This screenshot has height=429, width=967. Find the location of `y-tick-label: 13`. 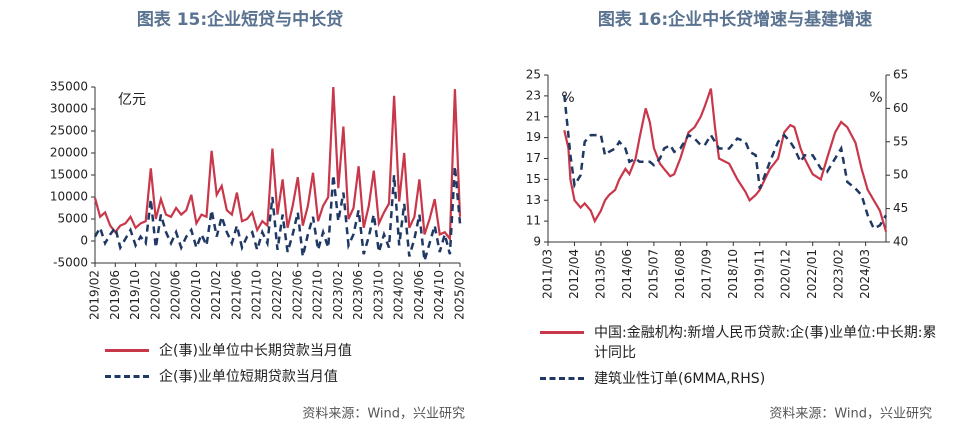

y-tick-label: 13 is located at coordinates (533, 200).